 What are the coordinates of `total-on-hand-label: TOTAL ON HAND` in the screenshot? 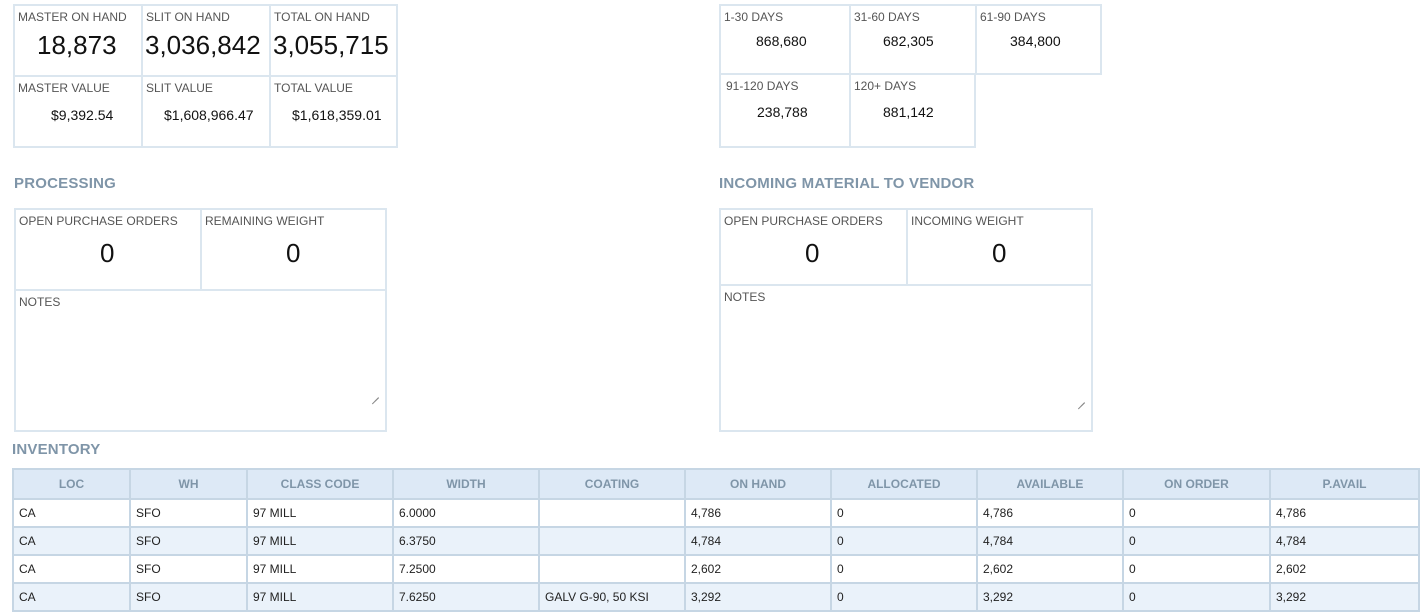 It's located at (322, 17).